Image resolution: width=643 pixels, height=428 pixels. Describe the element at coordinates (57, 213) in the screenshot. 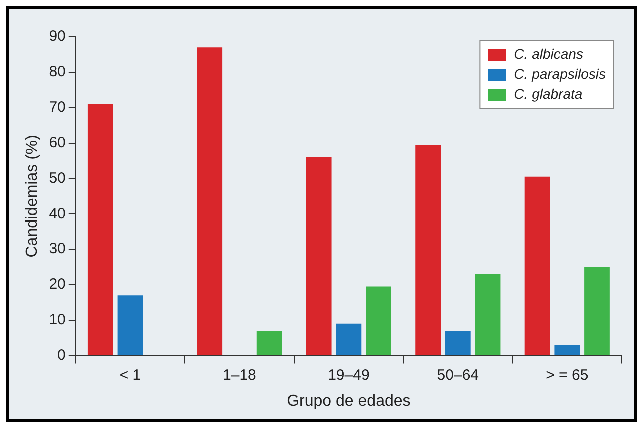

I see `y-tick-label: 40` at that location.